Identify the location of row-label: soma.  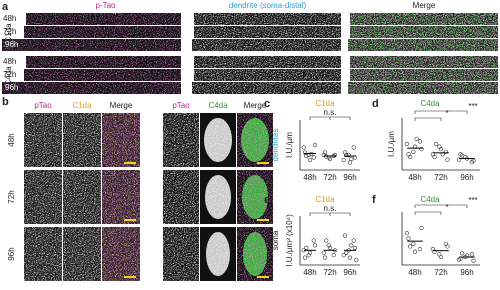
(275, 240).